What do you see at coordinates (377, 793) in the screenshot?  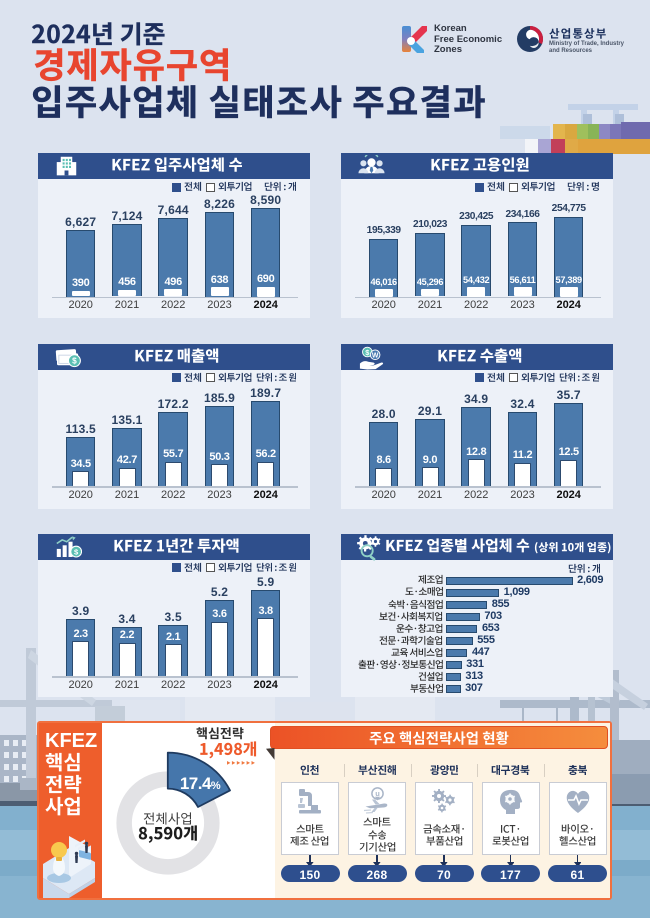 I see `svg-text: u` at bounding box center [377, 793].